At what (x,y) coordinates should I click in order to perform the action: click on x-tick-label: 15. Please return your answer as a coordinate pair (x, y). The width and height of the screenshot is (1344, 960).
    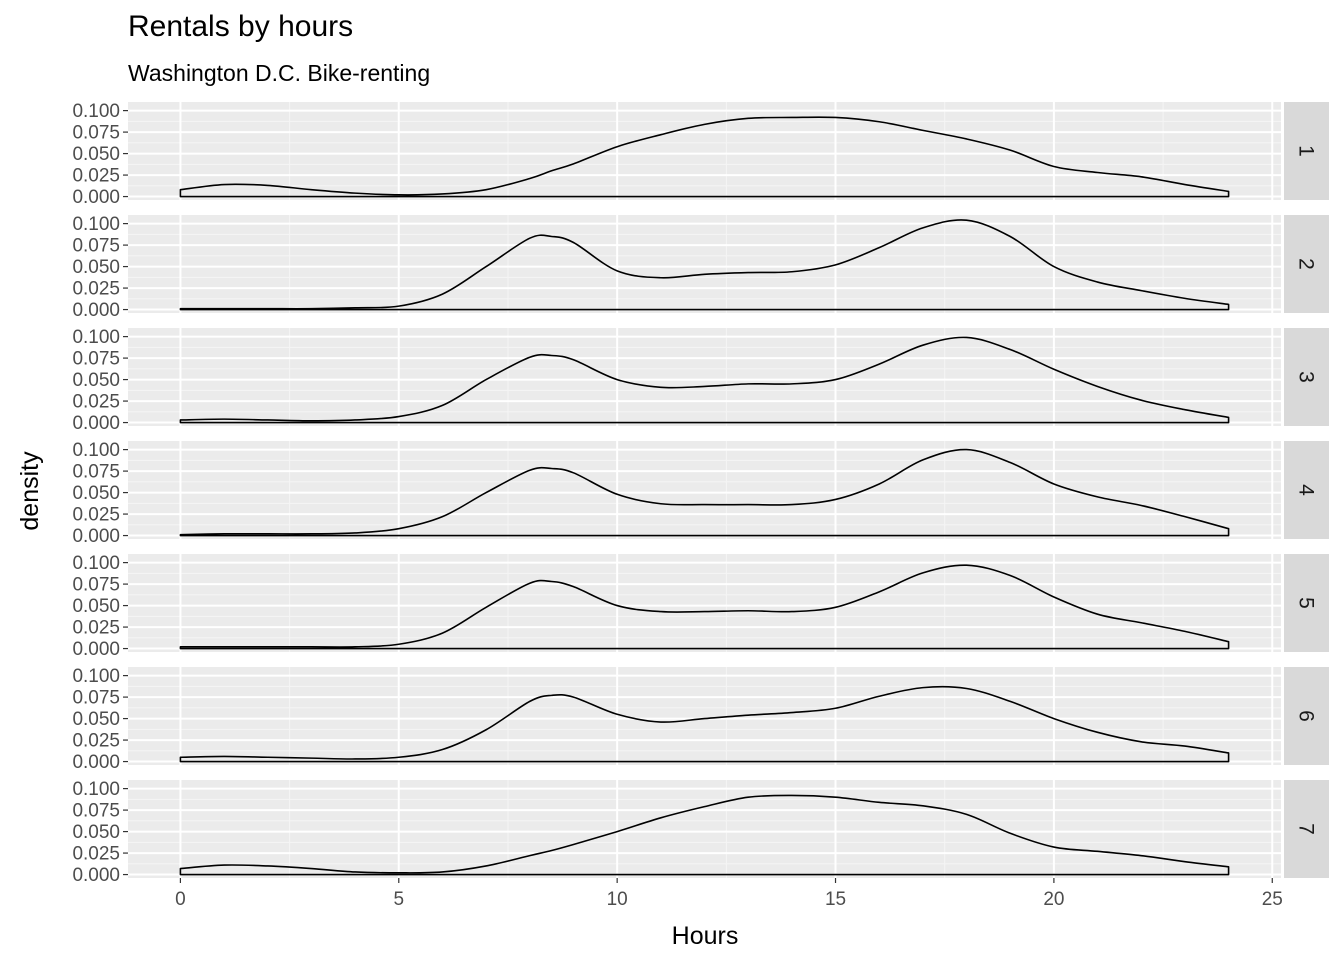
    Looking at the image, I should click on (835, 899).